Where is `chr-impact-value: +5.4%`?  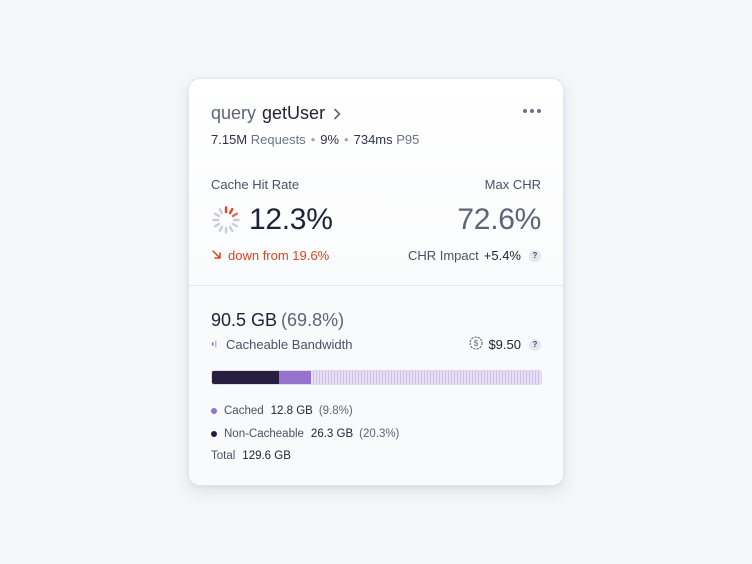 chr-impact-value: +5.4% is located at coordinates (502, 255).